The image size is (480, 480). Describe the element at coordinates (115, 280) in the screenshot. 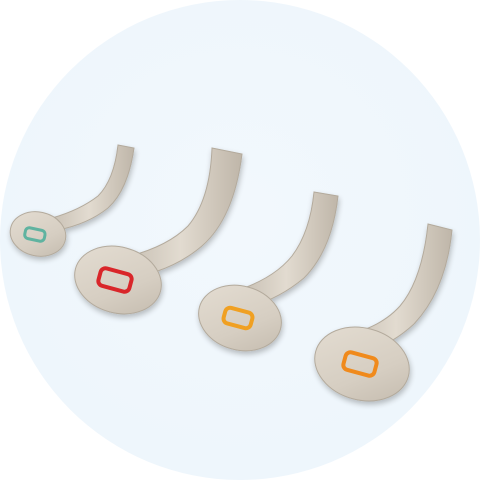

I see `airway-red-insert` at that location.